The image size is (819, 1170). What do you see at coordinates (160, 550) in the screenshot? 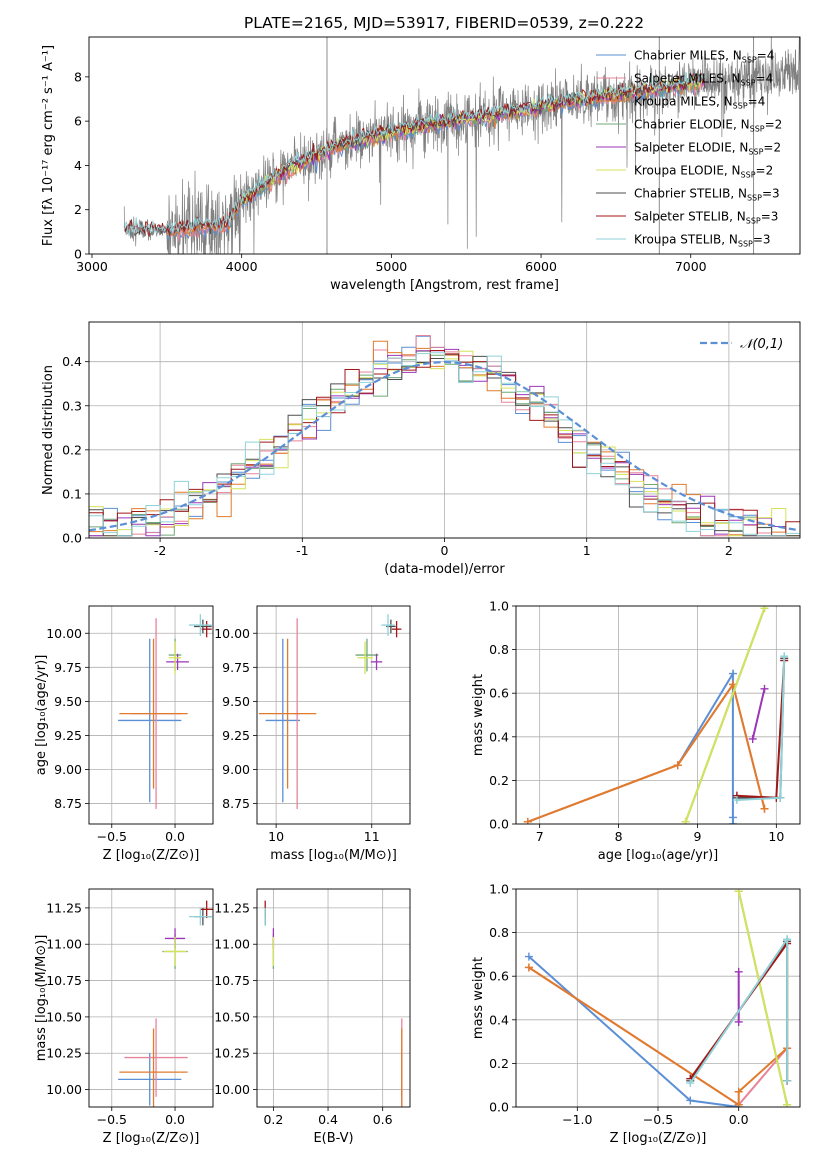
I see `x-tick-label: -2` at bounding box center [160, 550].